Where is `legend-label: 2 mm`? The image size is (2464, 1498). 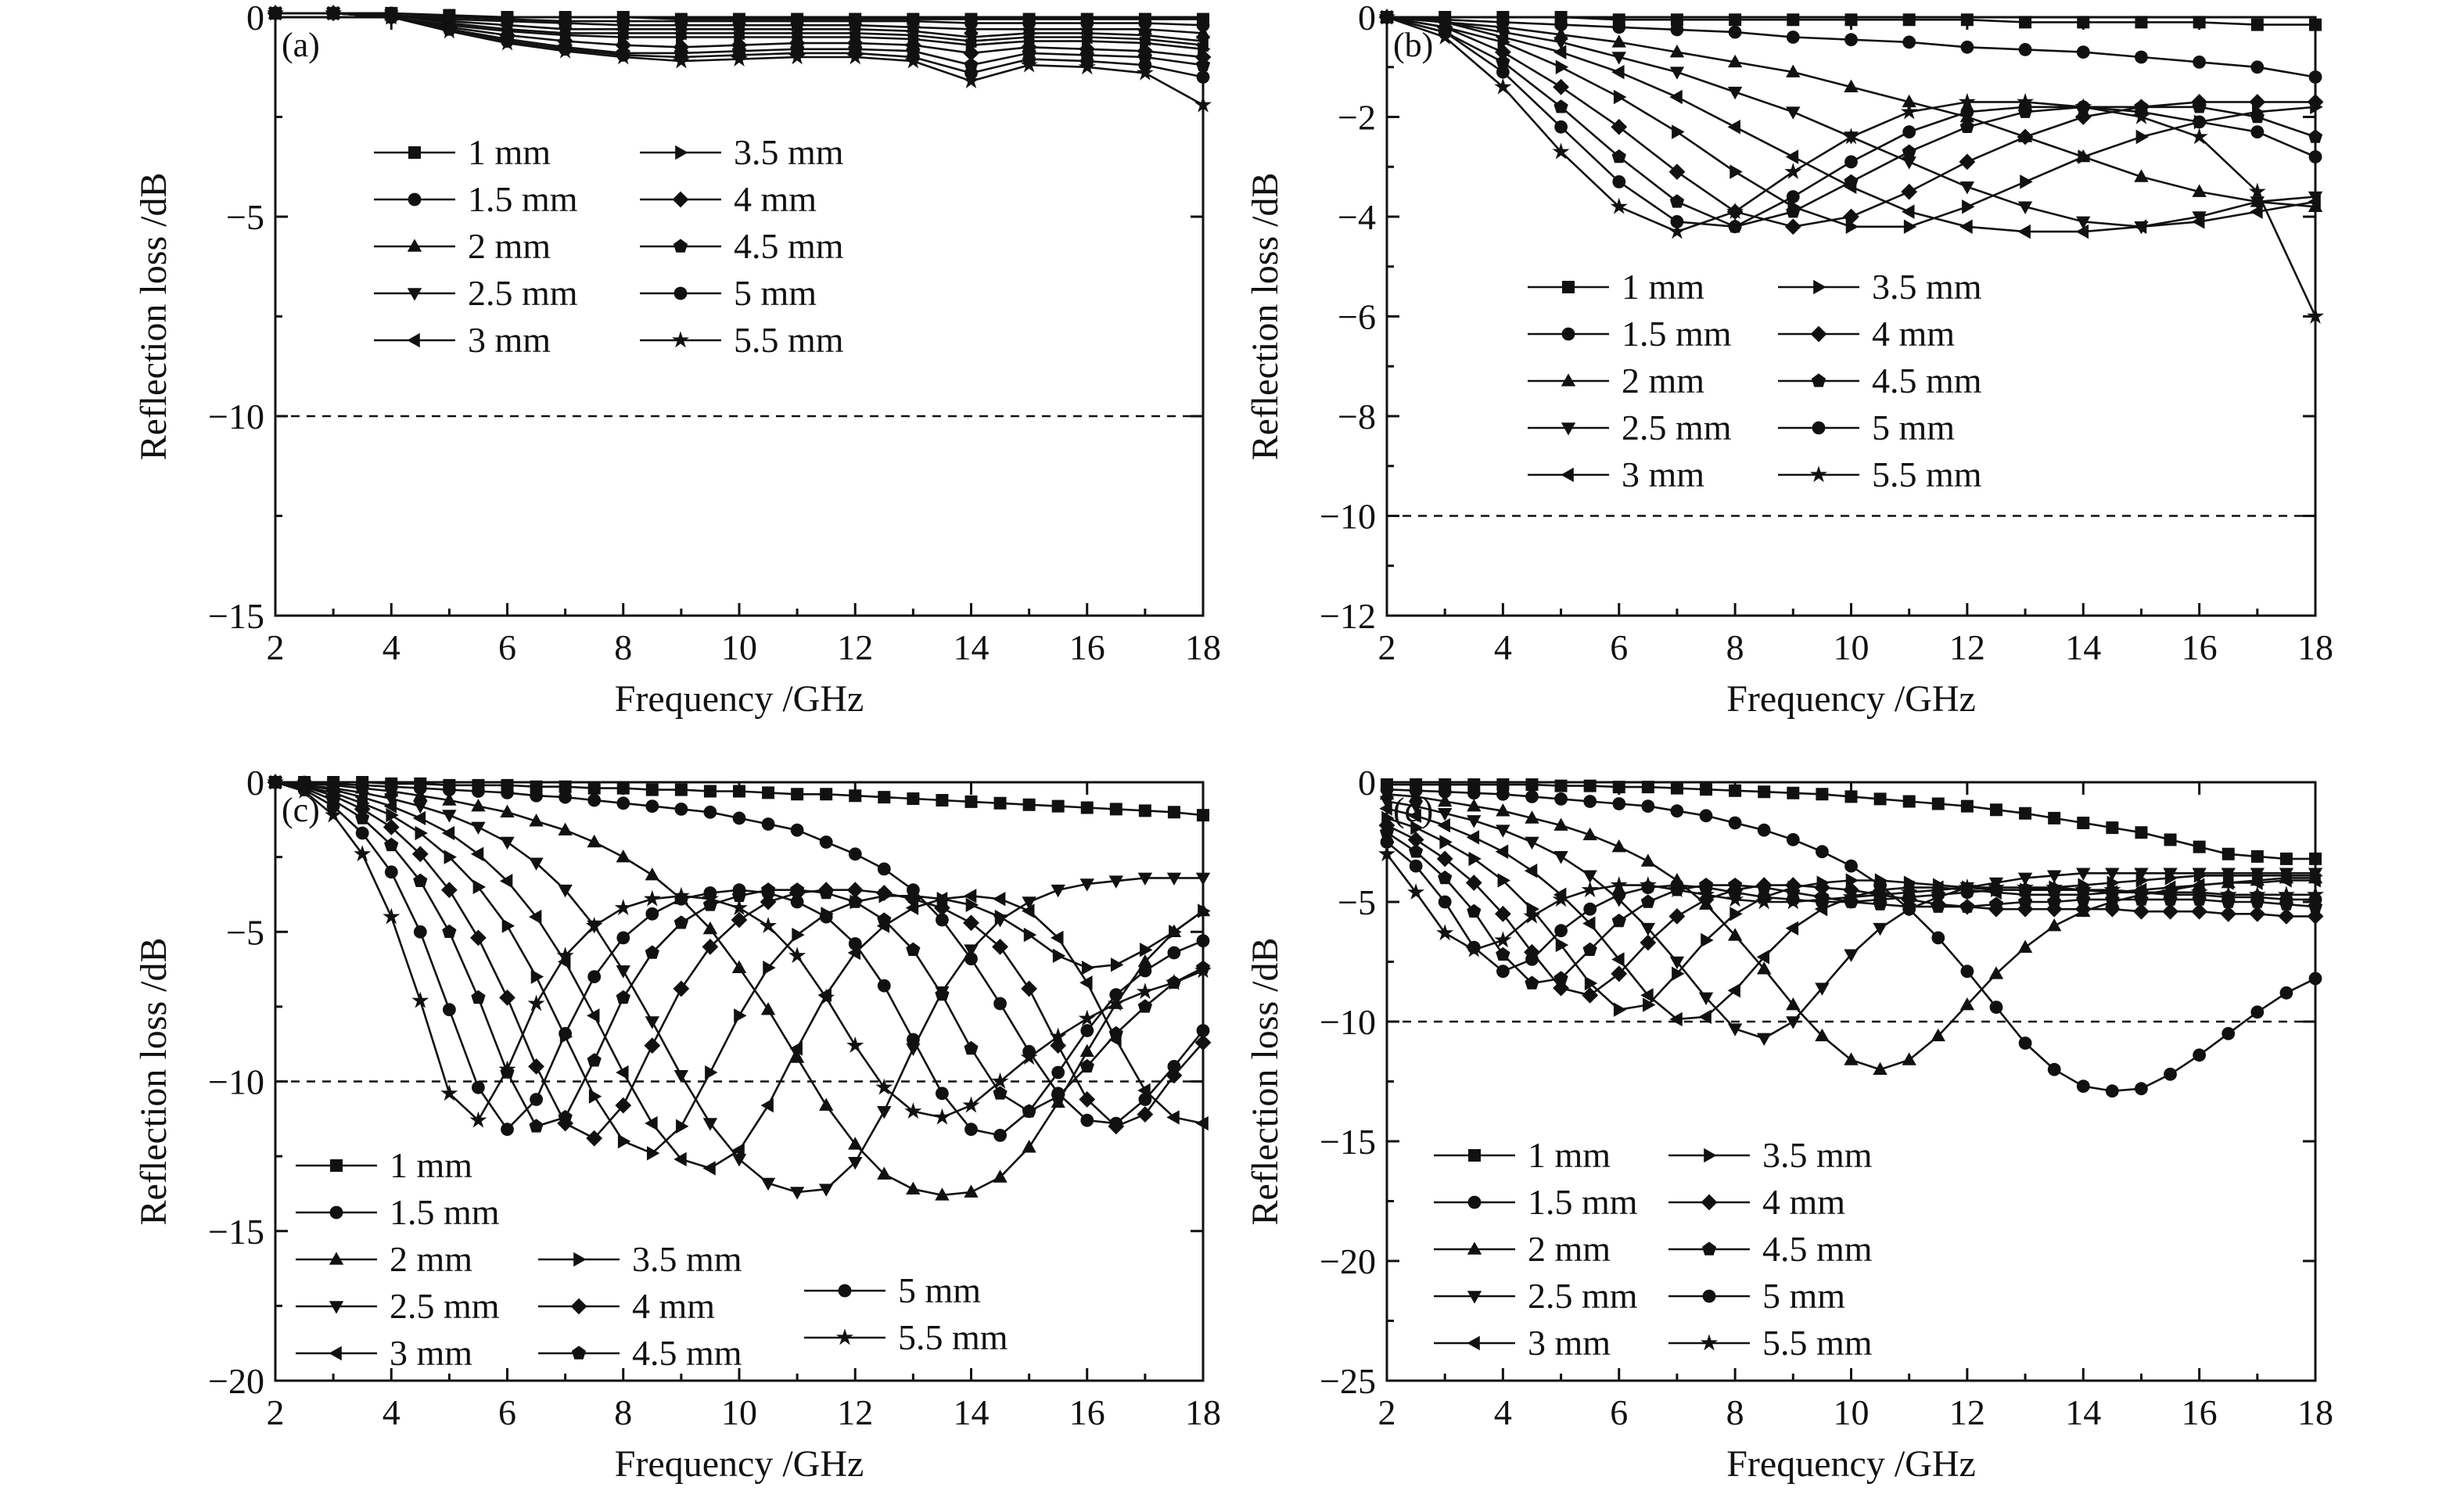 legend-label: 2 mm is located at coordinates (509, 246).